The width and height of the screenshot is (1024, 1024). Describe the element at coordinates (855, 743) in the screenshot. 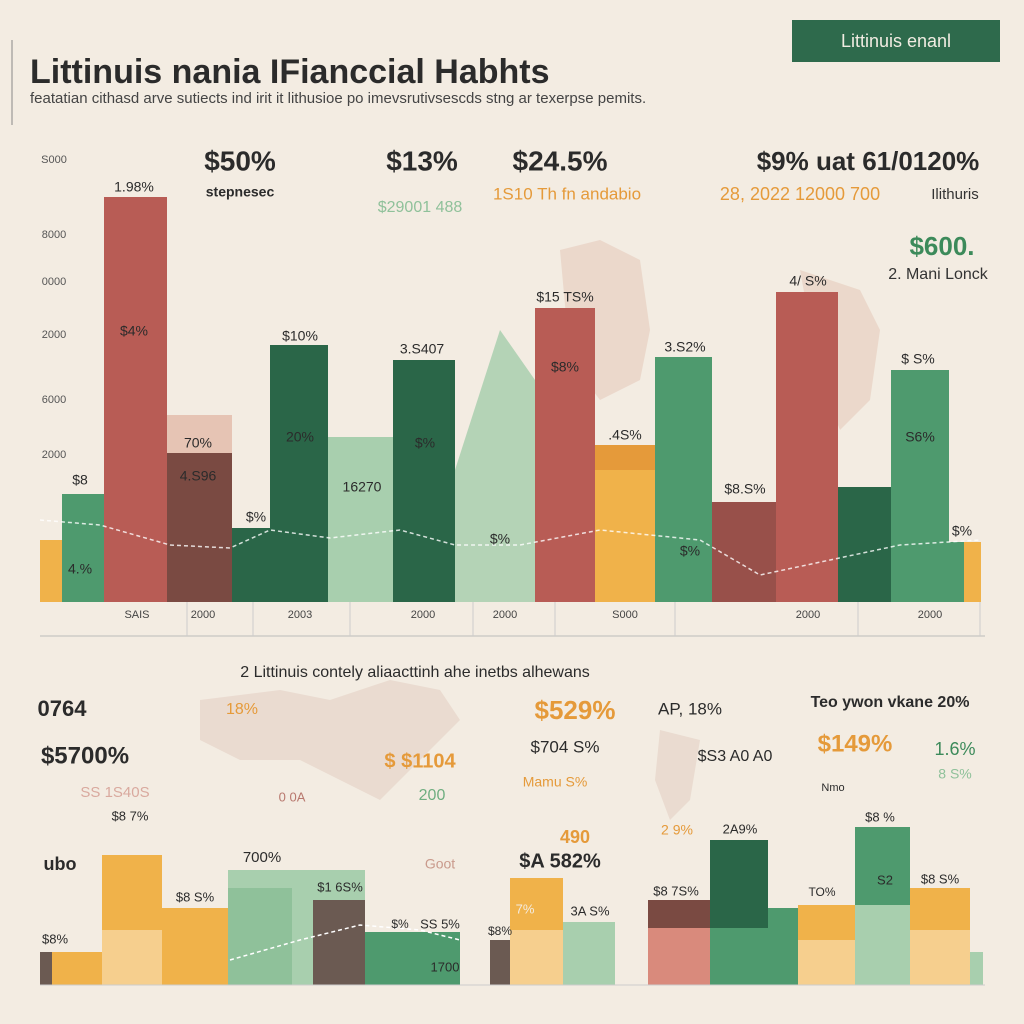

I see `label: $149%` at that location.